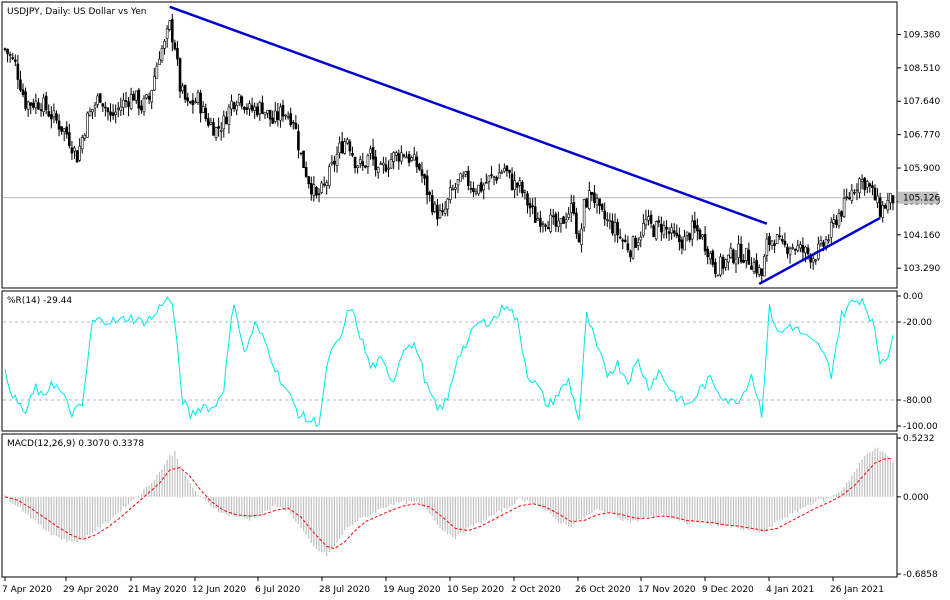 The image size is (950, 600). What do you see at coordinates (921, 199) in the screenshot?
I see `current-price-label: 105.126` at bounding box center [921, 199].